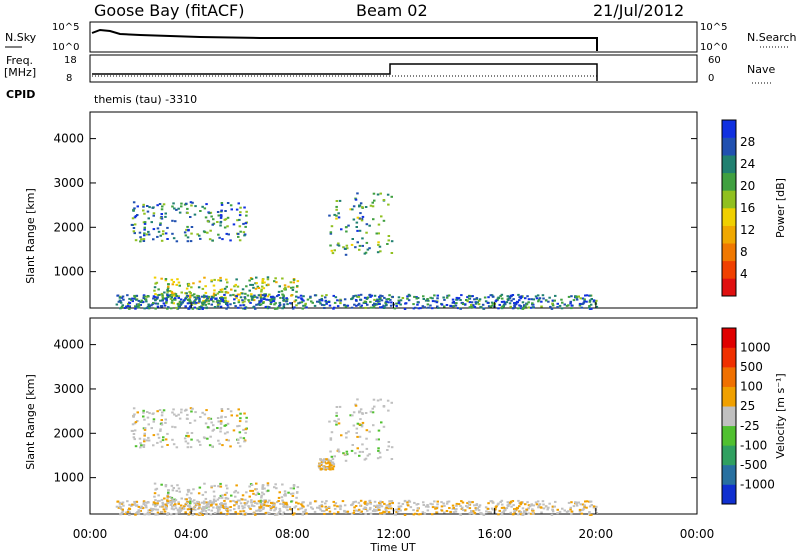 This screenshot has width=800, height=554. Describe the element at coordinates (393, 68) in the screenshot. I see `freq-panel` at that location.